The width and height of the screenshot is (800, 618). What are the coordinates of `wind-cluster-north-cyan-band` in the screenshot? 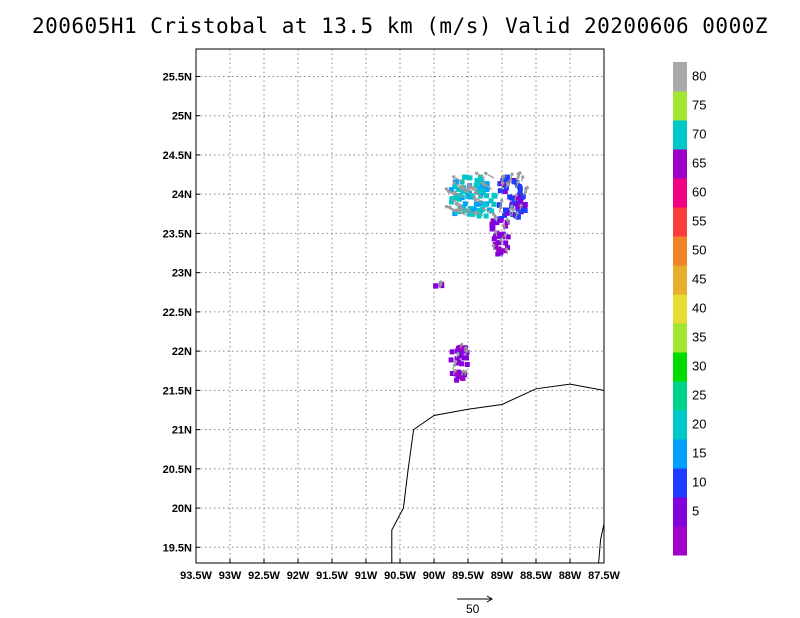 It's located at (471, 195).